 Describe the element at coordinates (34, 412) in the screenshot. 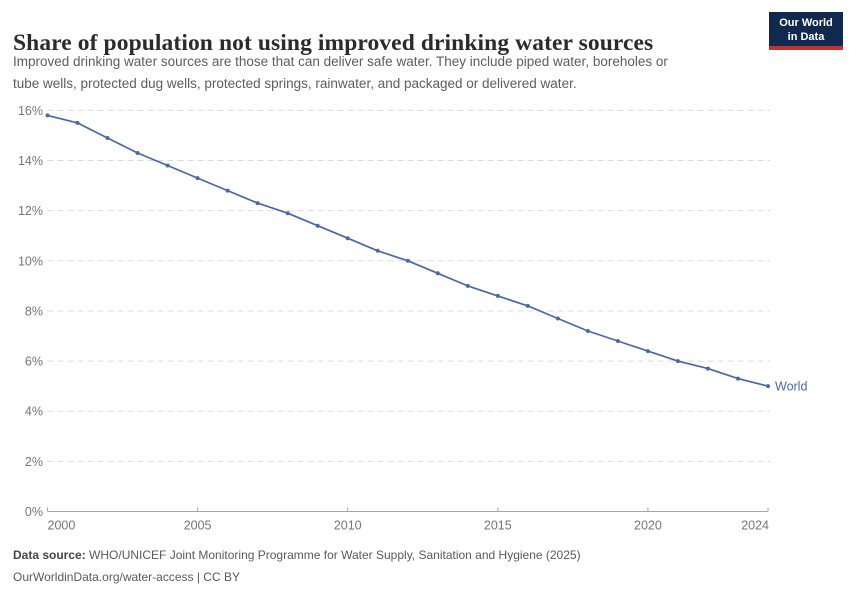

I see `y-axis-tick-label: 4%` at that location.